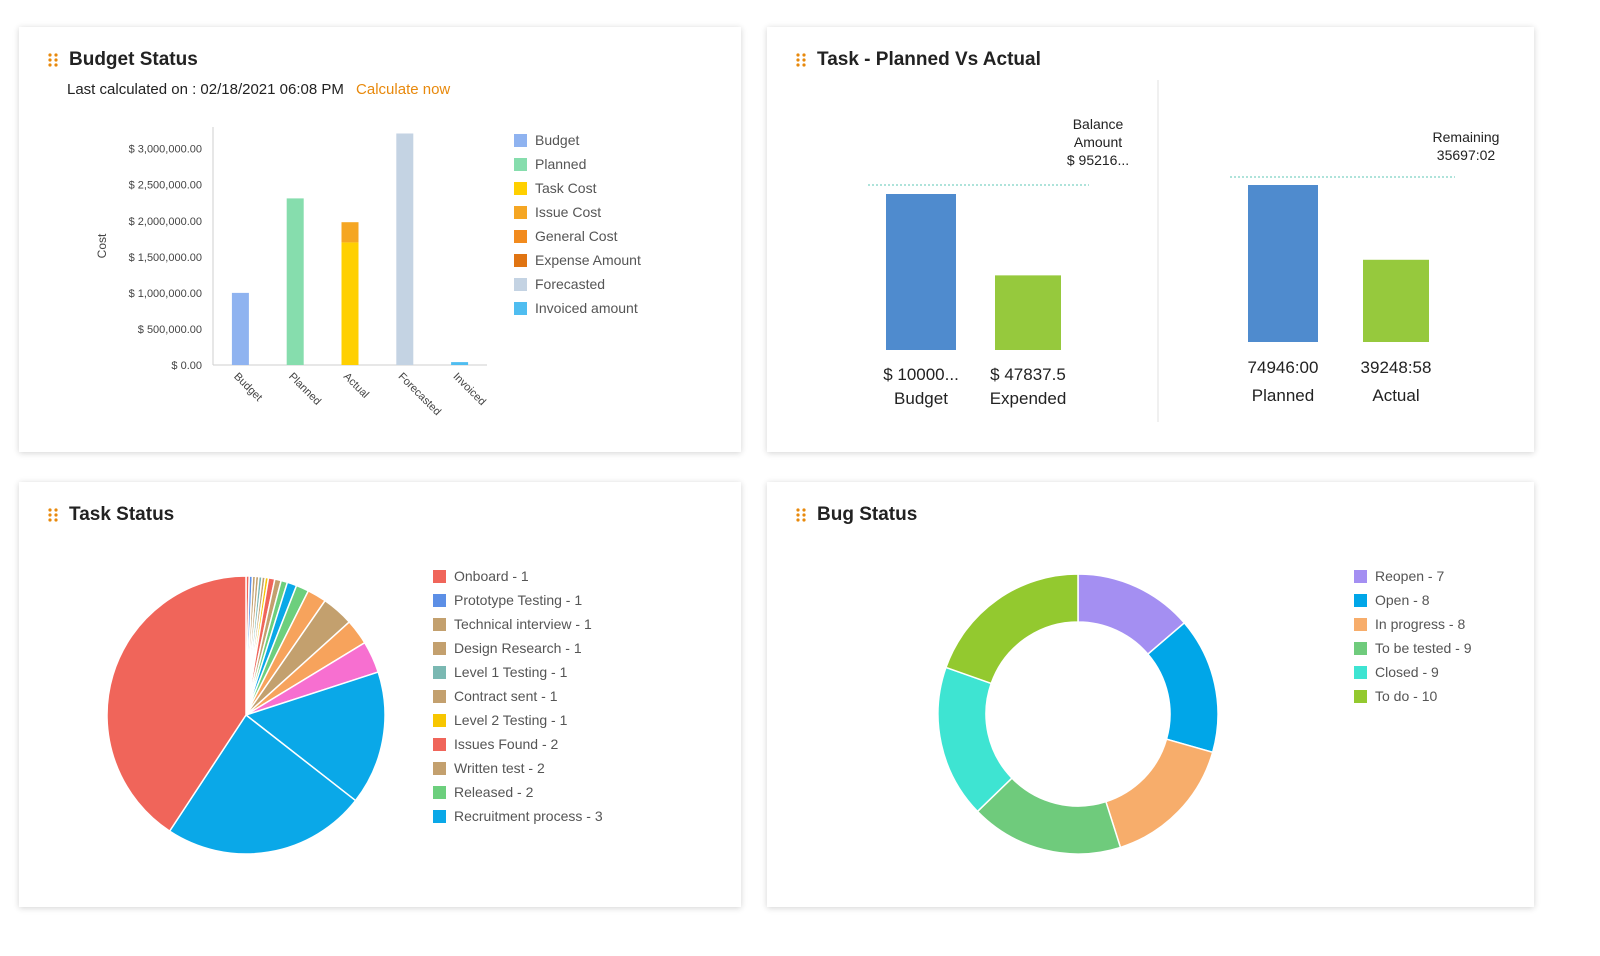 The image size is (1600, 956). I want to click on legend-item: Reopen - 7, so click(1413, 576).